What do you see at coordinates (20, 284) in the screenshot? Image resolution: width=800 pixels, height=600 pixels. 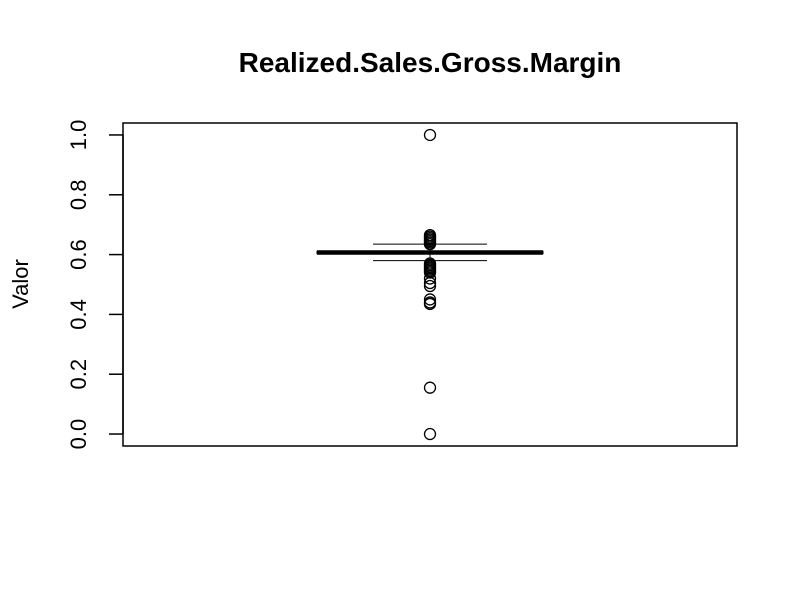 I see `y-axis-label: Valor` at bounding box center [20, 284].